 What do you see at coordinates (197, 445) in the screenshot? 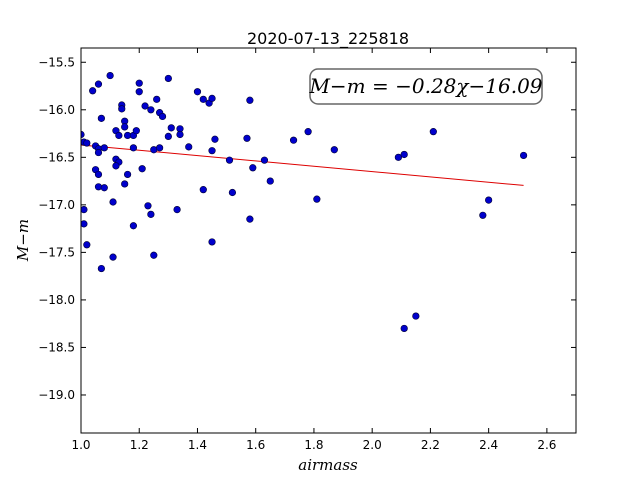
I see `x-tick-label: 1.4` at bounding box center [197, 445].